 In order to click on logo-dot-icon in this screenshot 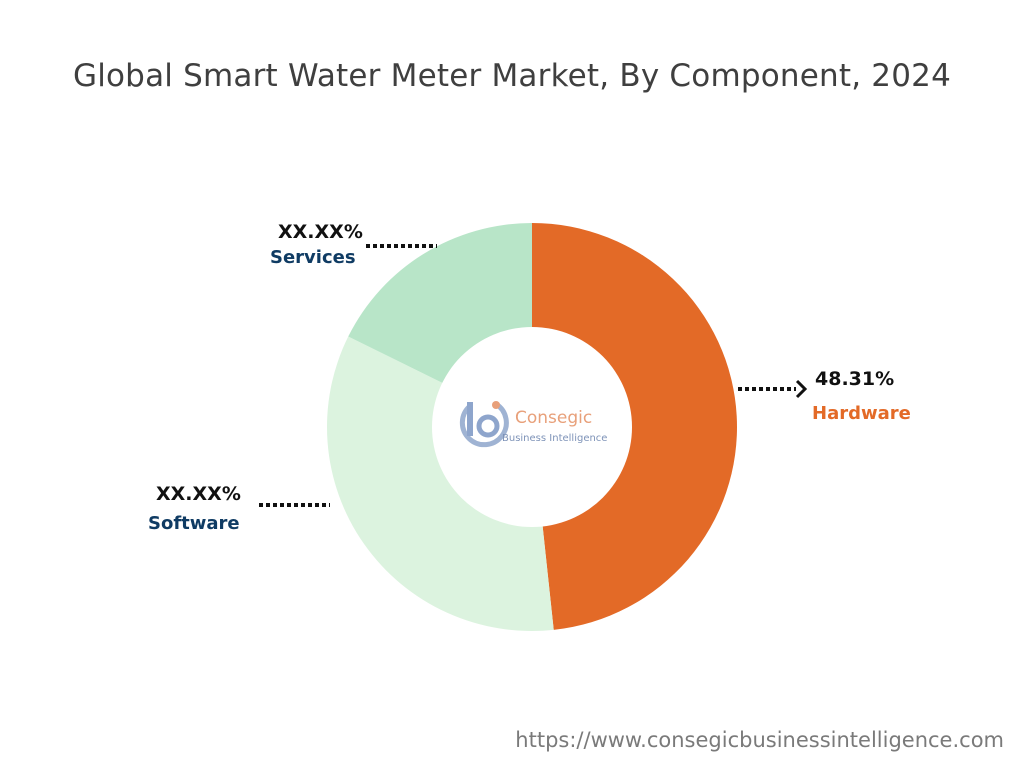, I will do `click(496, 405)`.